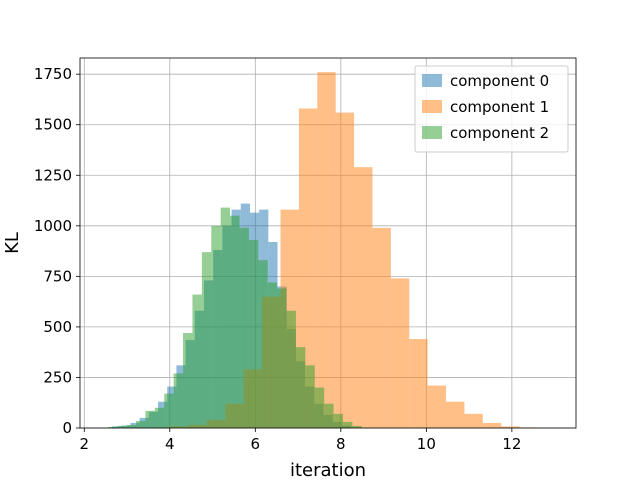 This screenshot has height=480, width=640. I want to click on x-axis-ticks: 2 4 6 8 10 12, so click(300, 440).